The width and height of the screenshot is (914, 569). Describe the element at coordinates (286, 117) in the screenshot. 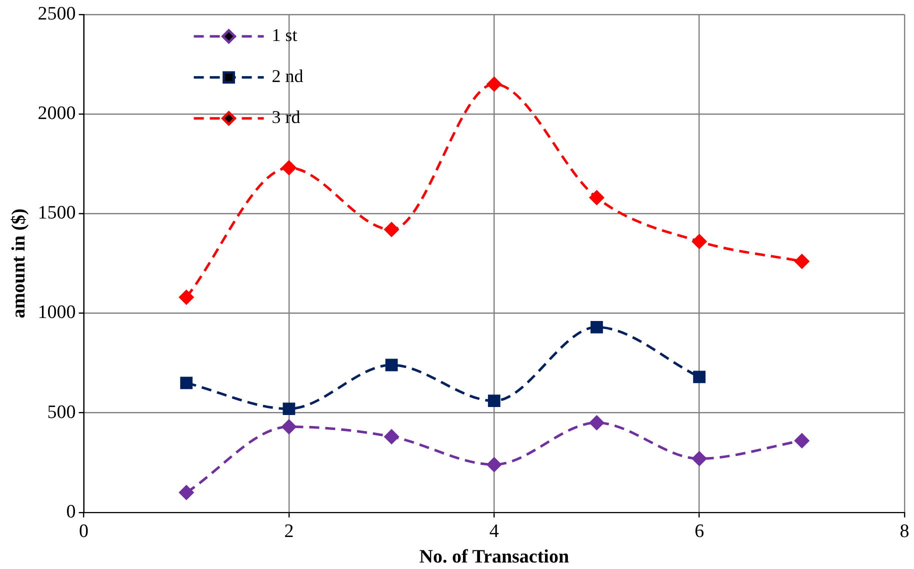

I see `legend-label: 3 rd` at that location.